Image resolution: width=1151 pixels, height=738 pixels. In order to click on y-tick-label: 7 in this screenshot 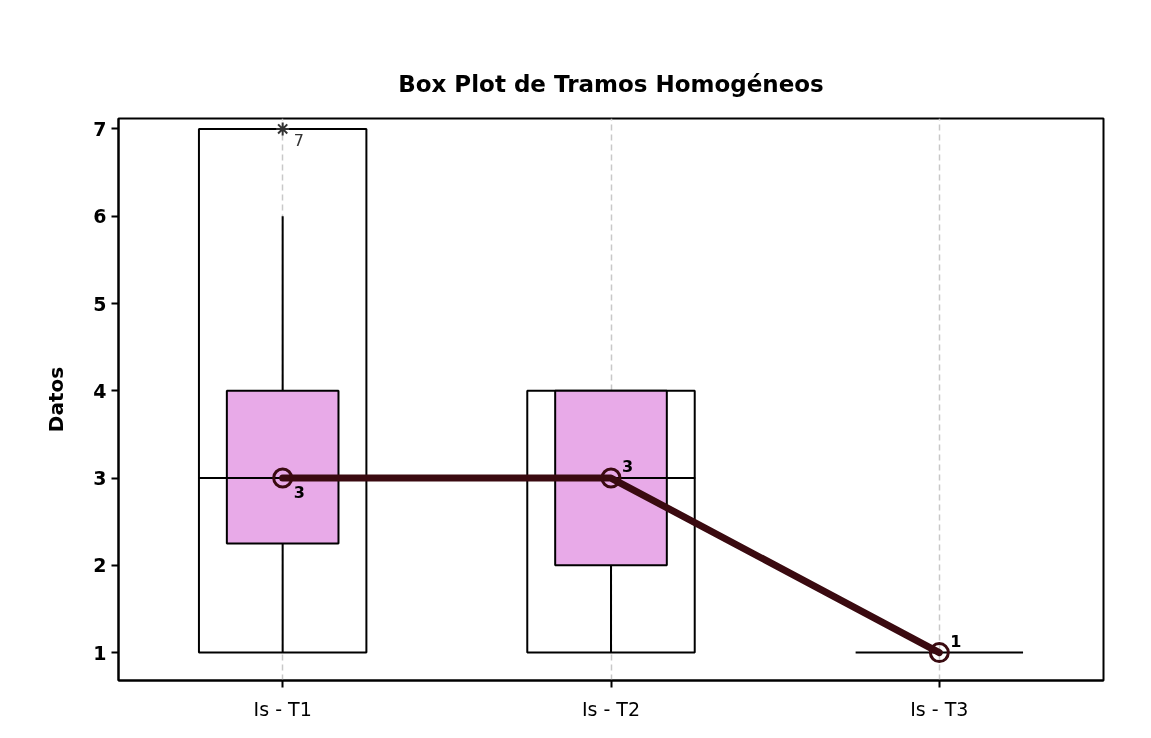, I will do `click(100, 128)`.